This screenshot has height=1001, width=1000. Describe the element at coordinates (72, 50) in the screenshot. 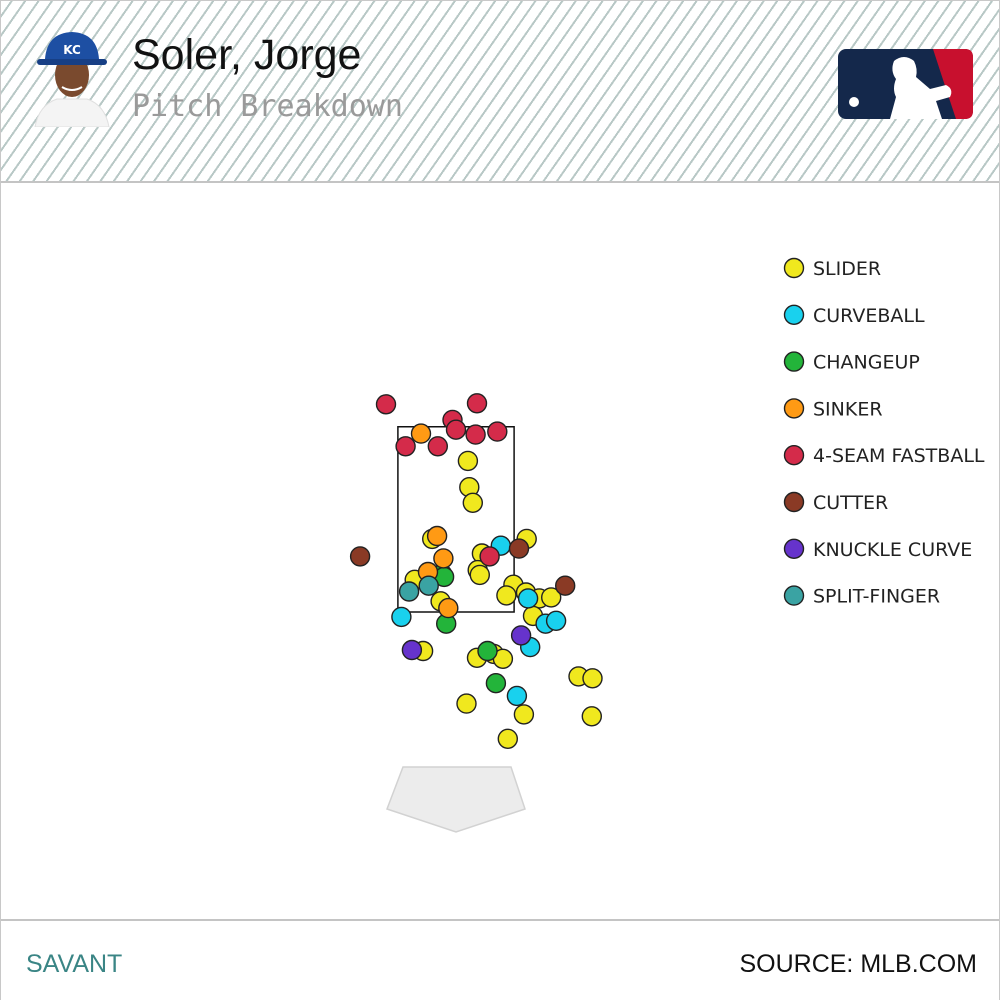

I see `svg-text: KC` at that location.